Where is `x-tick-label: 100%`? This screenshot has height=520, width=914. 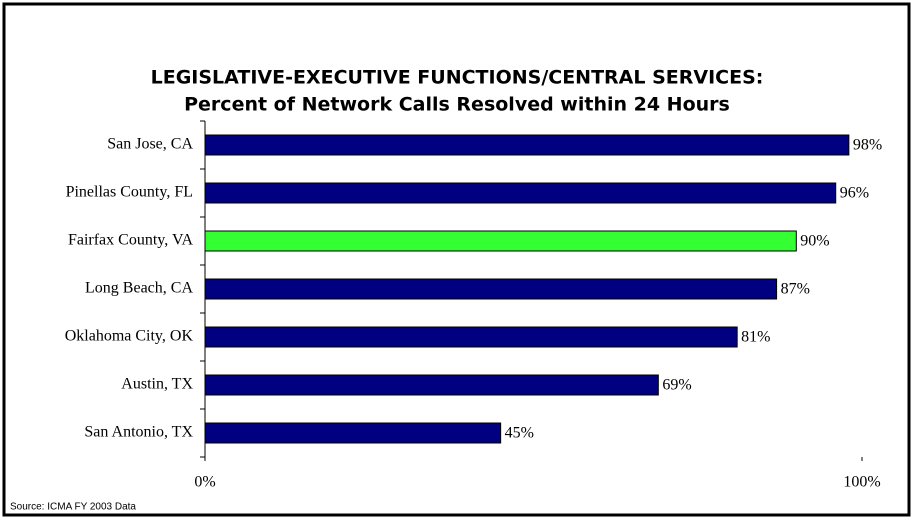
x-tick-label: 100% is located at coordinates (861, 482).